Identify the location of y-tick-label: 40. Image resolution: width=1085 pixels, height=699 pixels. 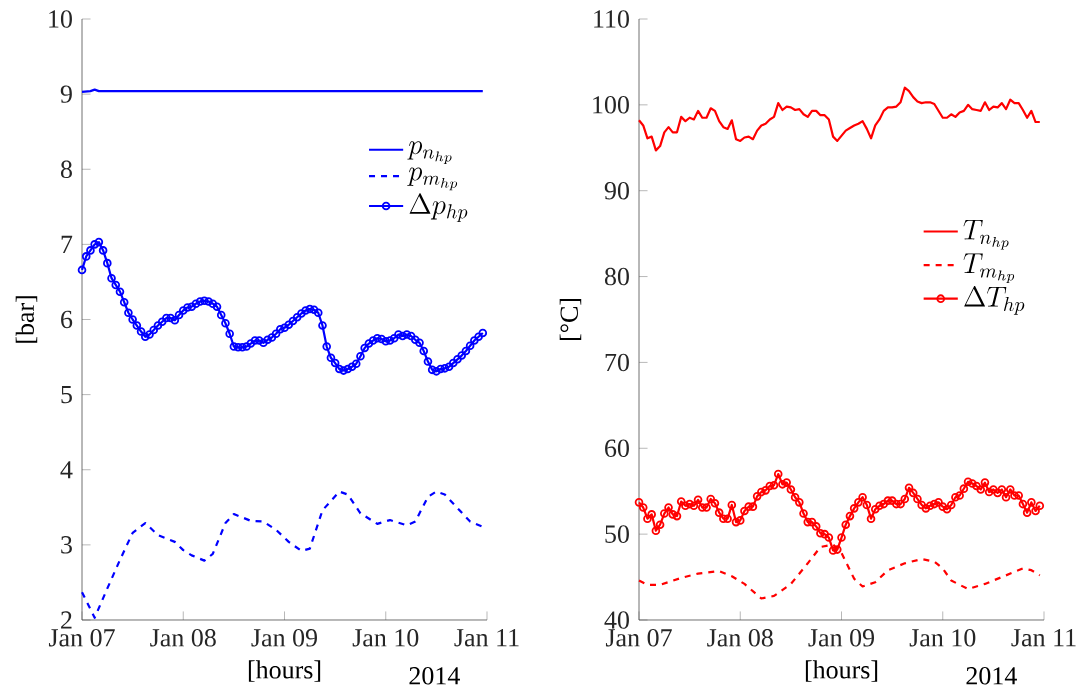
(616, 620).